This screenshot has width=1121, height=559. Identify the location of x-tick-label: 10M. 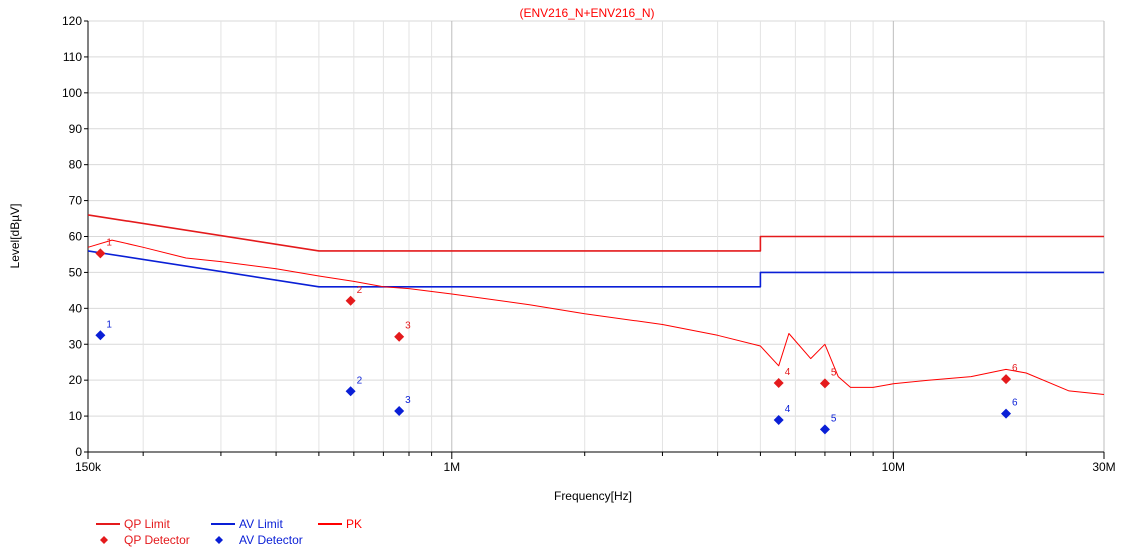
(893, 467).